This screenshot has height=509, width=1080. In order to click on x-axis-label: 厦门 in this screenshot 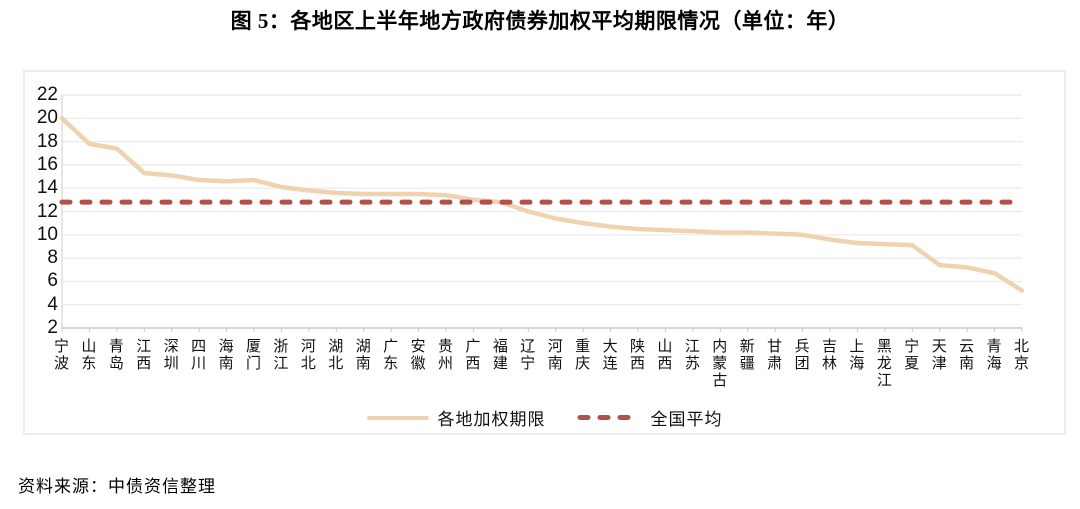, I will do `click(252, 355)`.